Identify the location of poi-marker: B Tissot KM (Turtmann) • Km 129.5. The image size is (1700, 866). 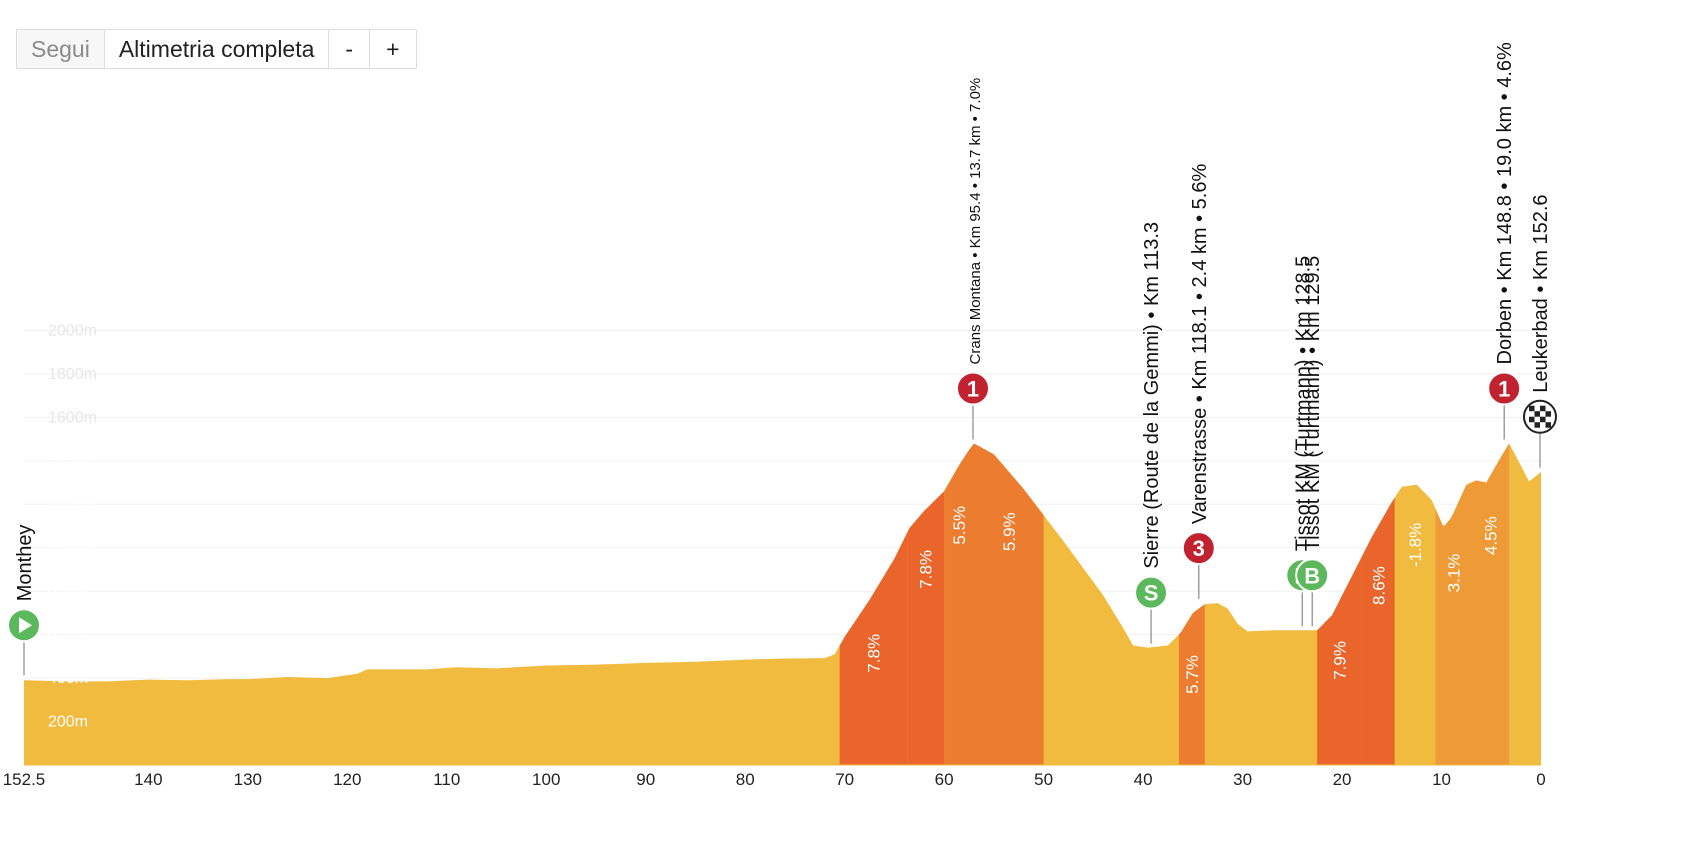
(1312, 441).